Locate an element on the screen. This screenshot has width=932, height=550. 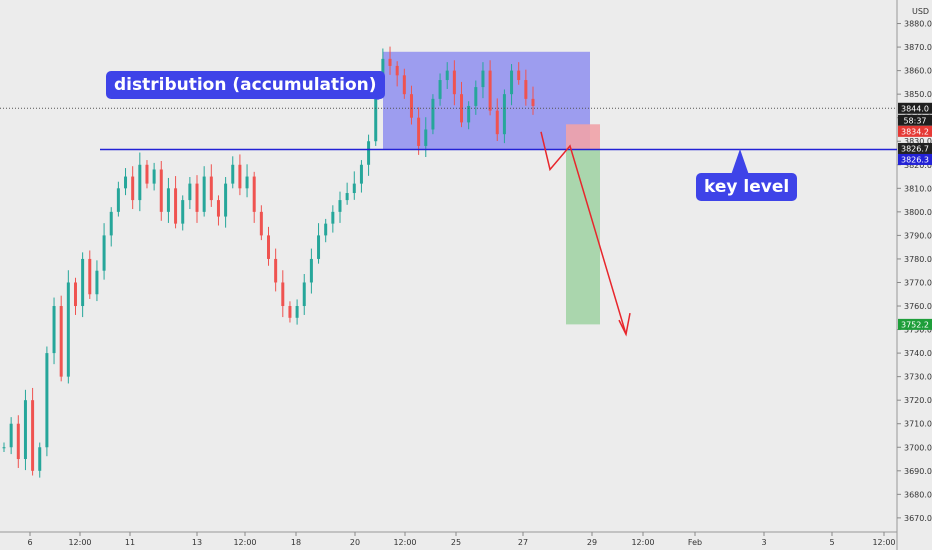
y-tick-label: 3810.0 is located at coordinates (918, 188).